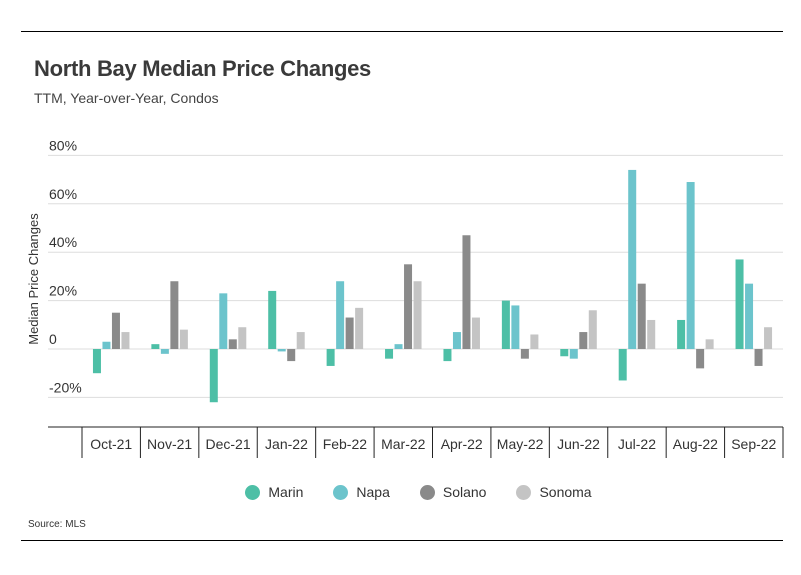 Image resolution: width=801 pixels, height=575 pixels. I want to click on x-tick-label: Jan-22, so click(286, 444).